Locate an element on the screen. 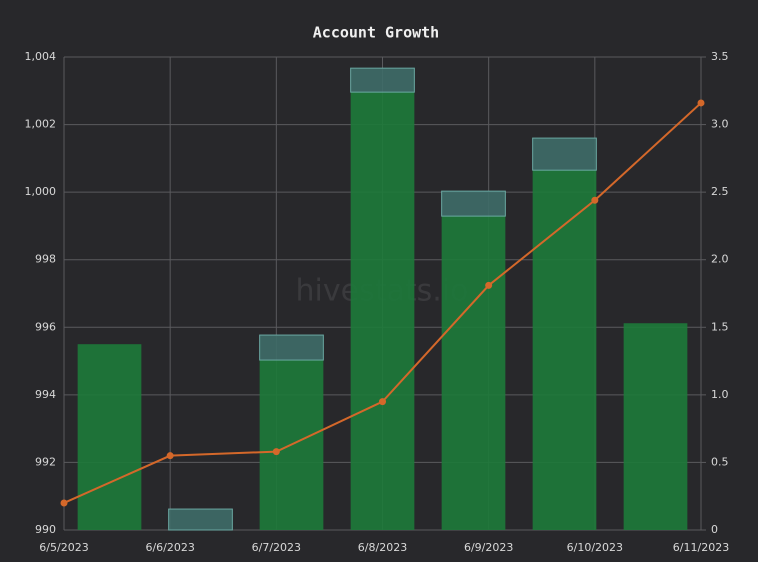 This screenshot has width=758, height=562. x-tick-label: 6/11/2023 is located at coordinates (701, 547).